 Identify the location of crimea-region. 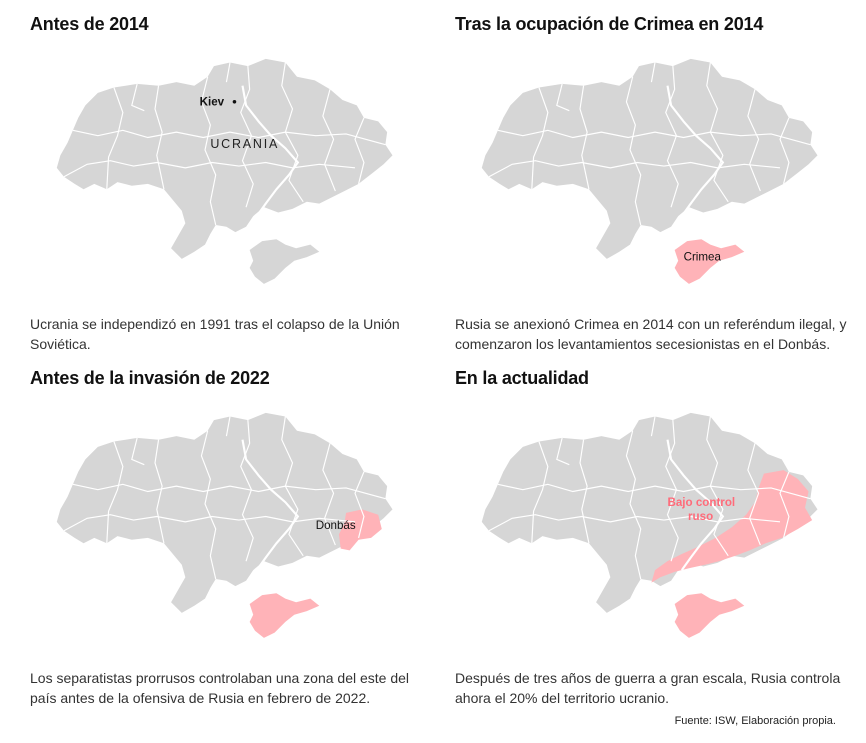
(284, 261).